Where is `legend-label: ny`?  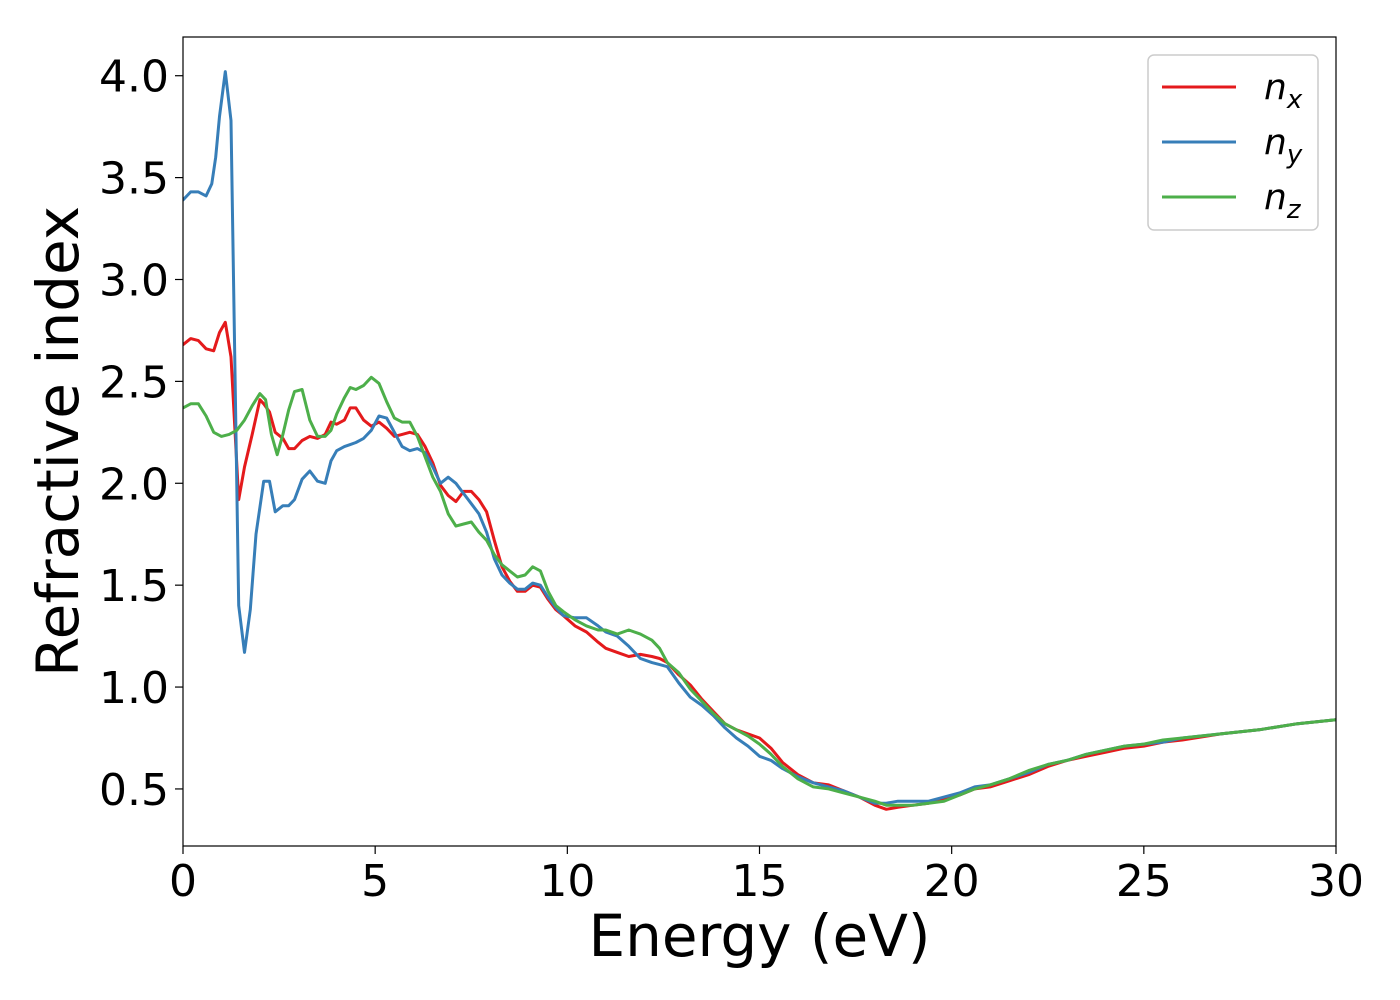 legend-label: ny is located at coordinates (1283, 146).